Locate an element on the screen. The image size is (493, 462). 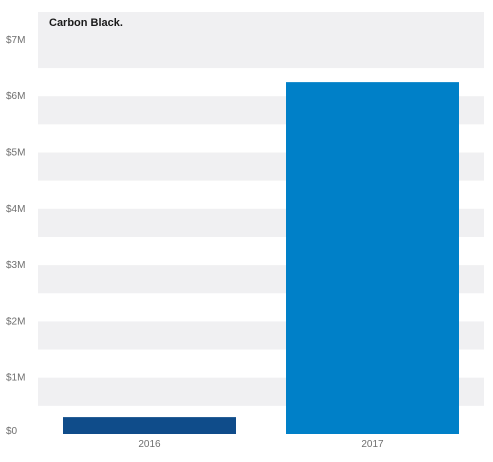
y-tick-label: $2M is located at coordinates (15, 321).